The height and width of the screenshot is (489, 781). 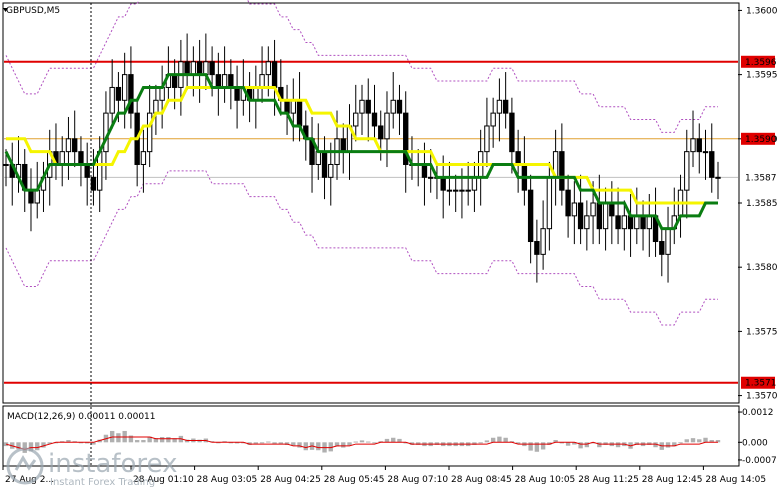 I want to click on watermark-brand: instaforex, so click(x=112, y=464).